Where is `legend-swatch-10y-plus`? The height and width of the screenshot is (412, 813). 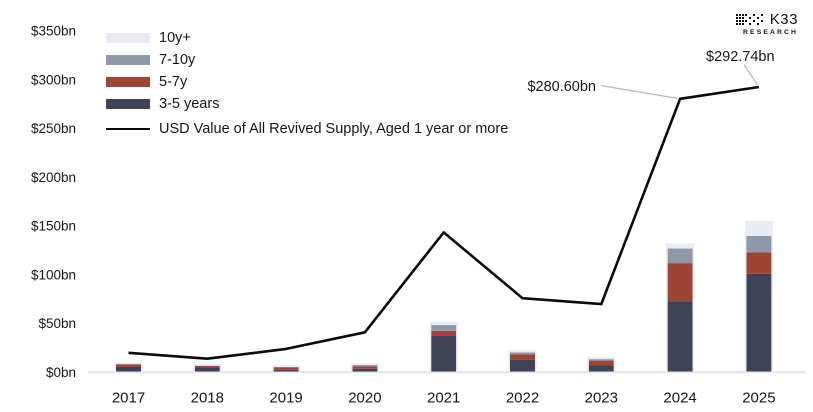 legend-swatch-10y-plus is located at coordinates (128, 38).